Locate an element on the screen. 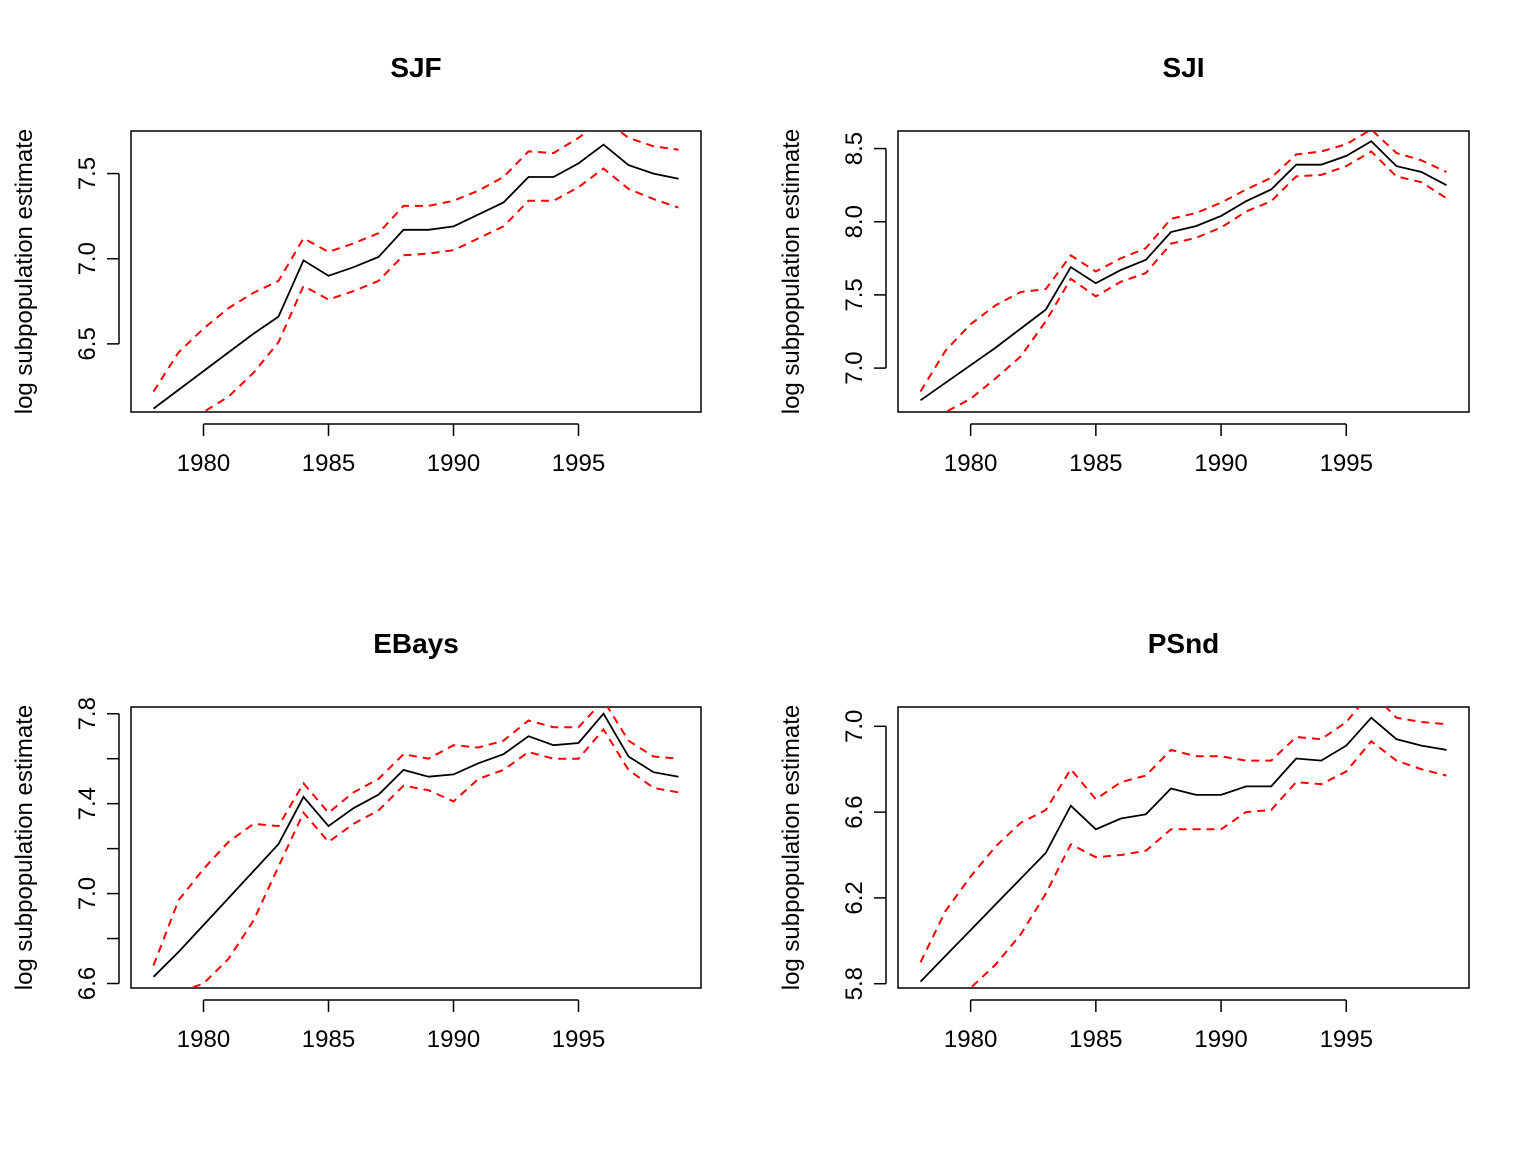  y-tick-label: 6.5 is located at coordinates (87, 343).